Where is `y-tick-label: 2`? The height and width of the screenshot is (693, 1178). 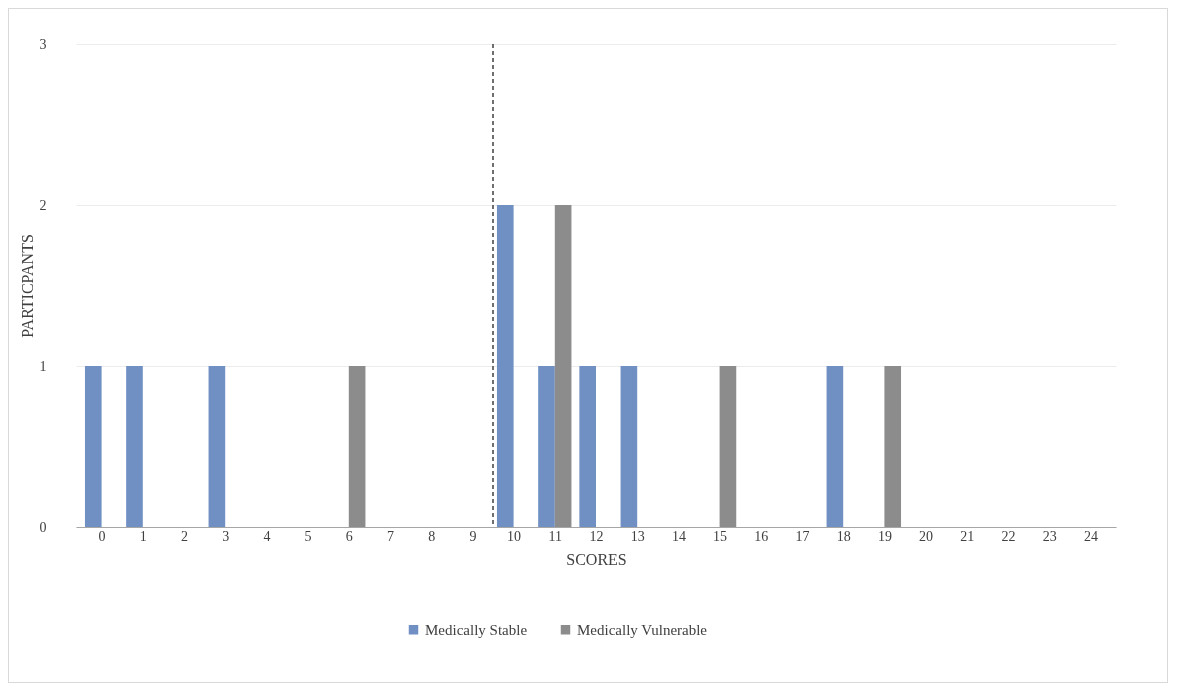 y-tick-label: 2 is located at coordinates (43, 205).